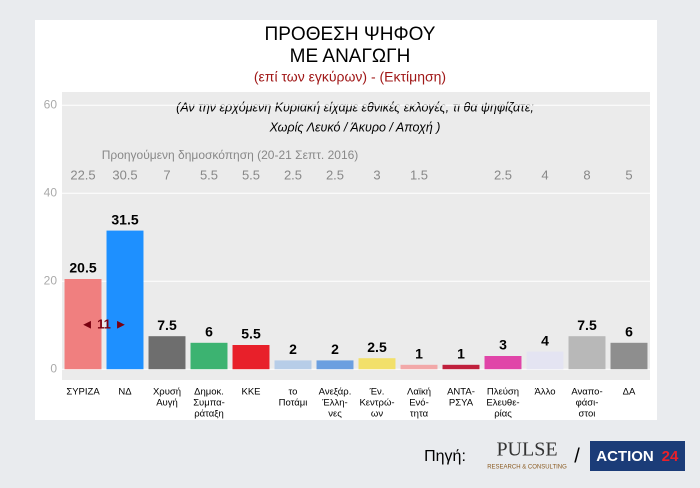  Describe the element at coordinates (250, 392) in the screenshot. I see `x-tick-label: ΚΚΕ` at that location.